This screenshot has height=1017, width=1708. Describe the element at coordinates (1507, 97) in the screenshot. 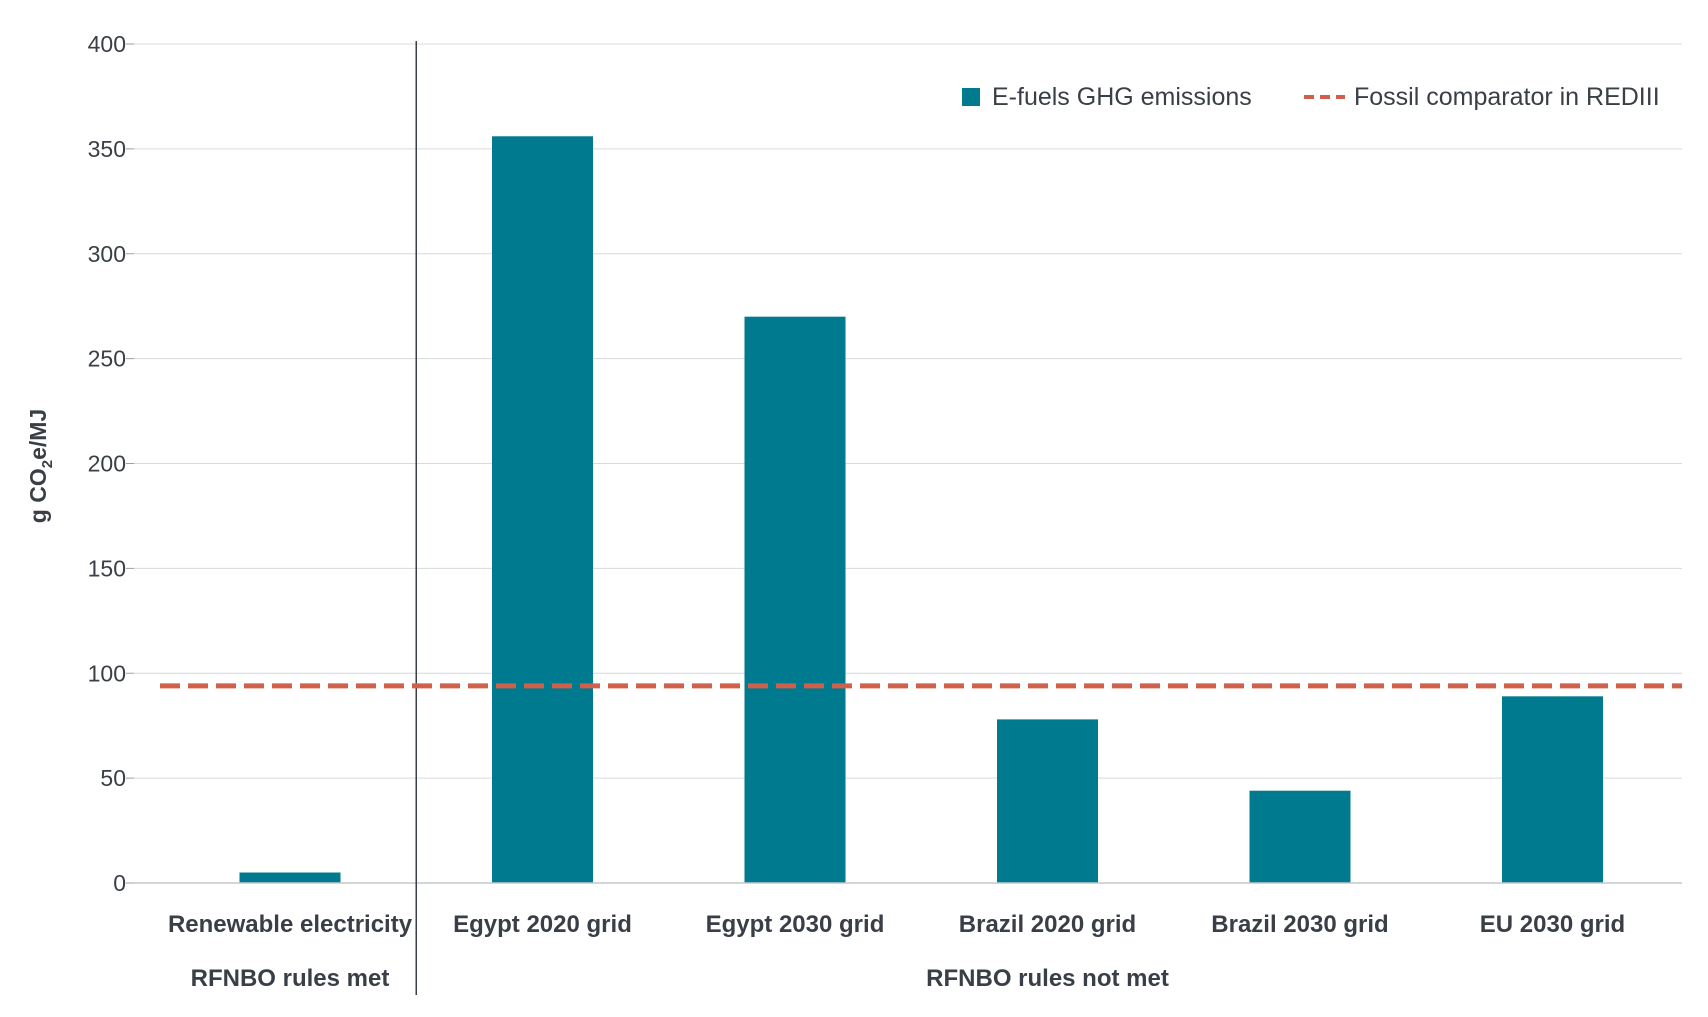

I see `legend-label-fossil-comparator: Fossil comparator in REDIII` at that location.